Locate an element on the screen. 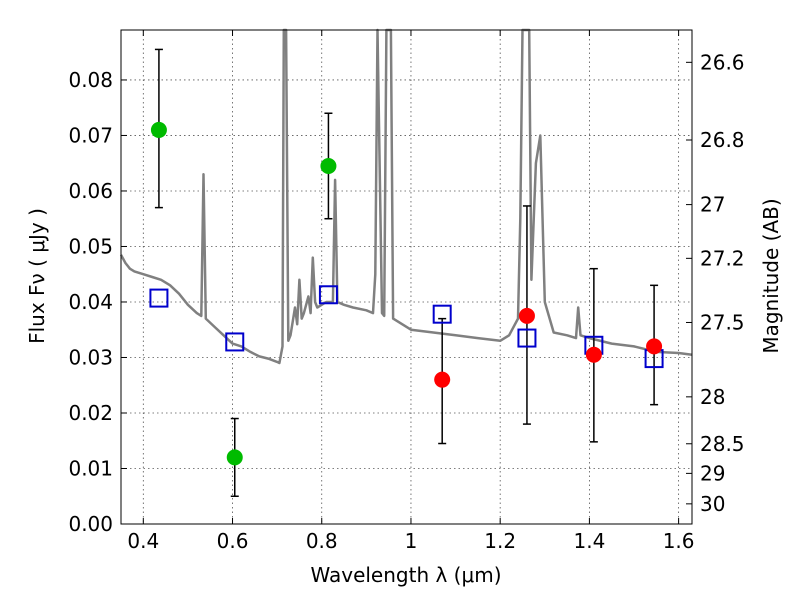  x-tick-label: 1.2 is located at coordinates (500, 541).